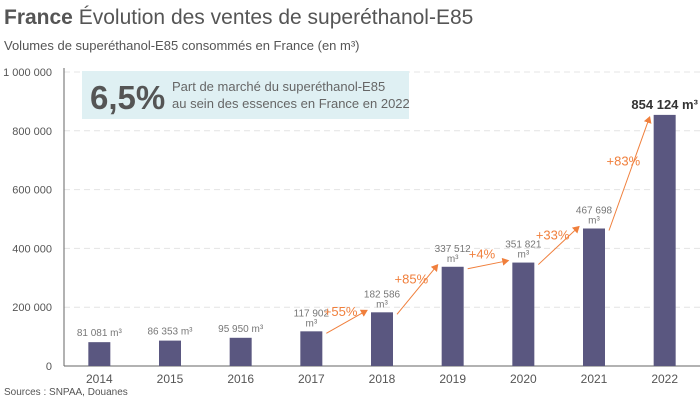  I want to click on x-tick-label: 2022, so click(664, 379).